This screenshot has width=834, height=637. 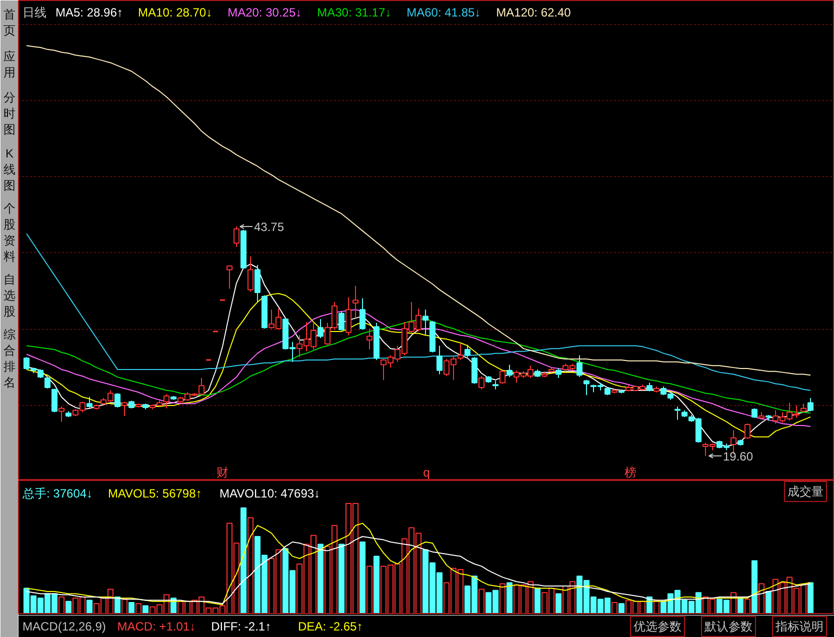 I want to click on text: MACD: +1.01↓, so click(x=156, y=627).